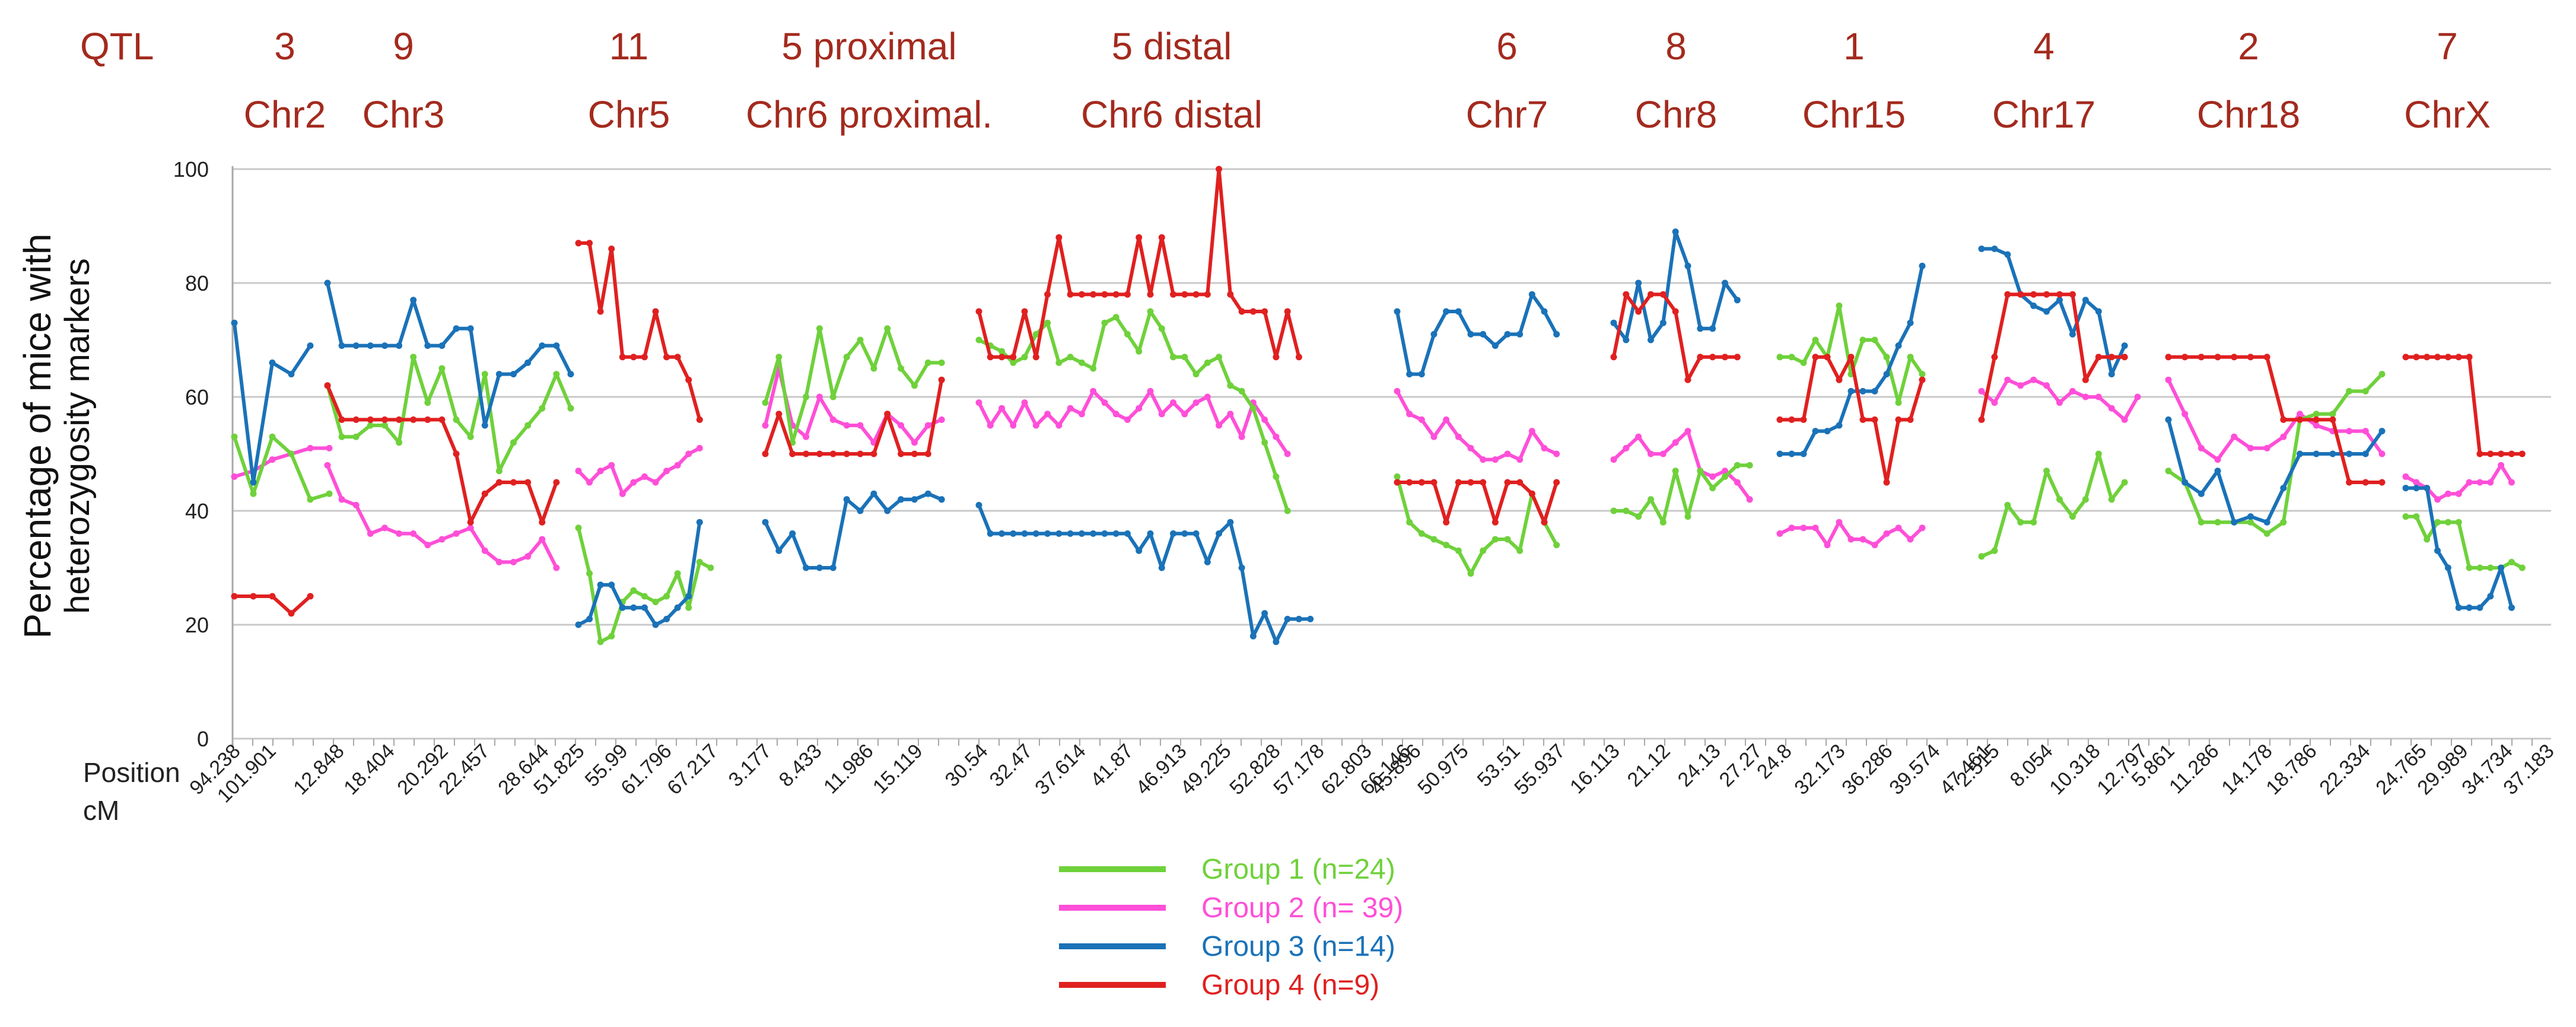  Describe the element at coordinates (1298, 769) in the screenshot. I see `position-tick: 57.178` at that location.